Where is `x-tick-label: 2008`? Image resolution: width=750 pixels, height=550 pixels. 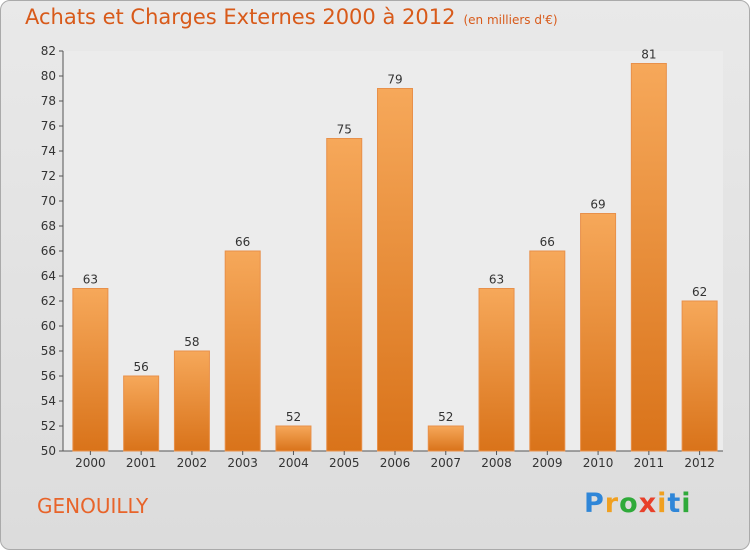 x-tick-label: 2008 is located at coordinates (496, 463).